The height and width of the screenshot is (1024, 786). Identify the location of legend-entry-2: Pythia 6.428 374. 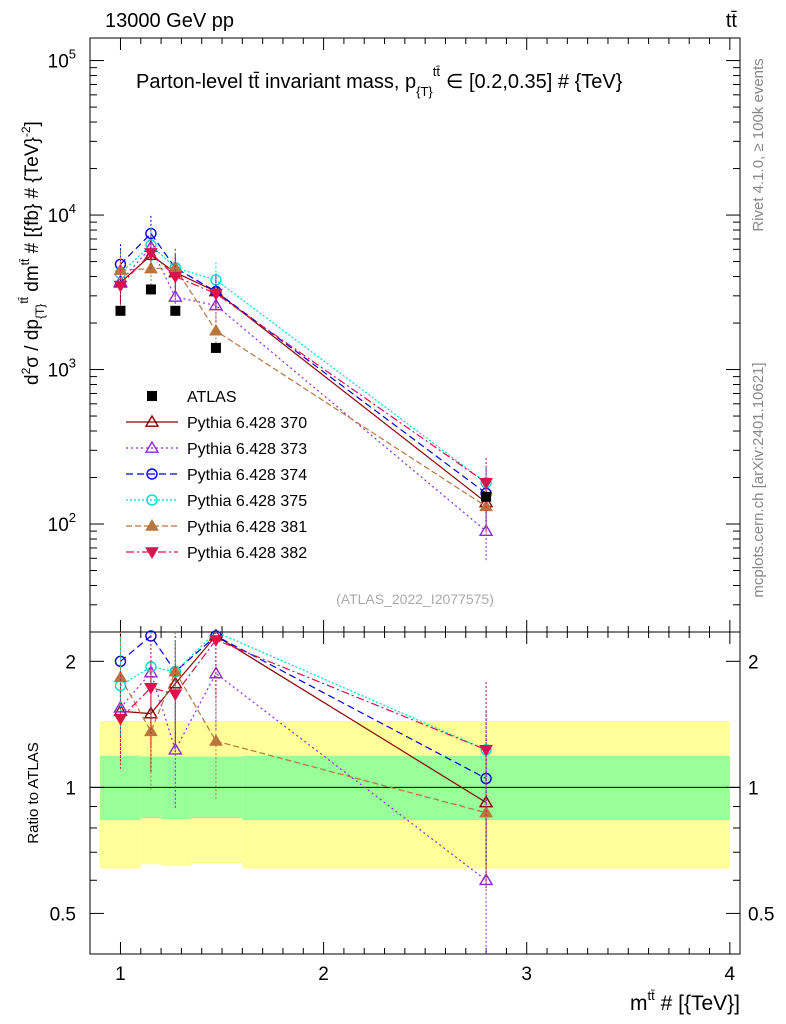
(216, 475).